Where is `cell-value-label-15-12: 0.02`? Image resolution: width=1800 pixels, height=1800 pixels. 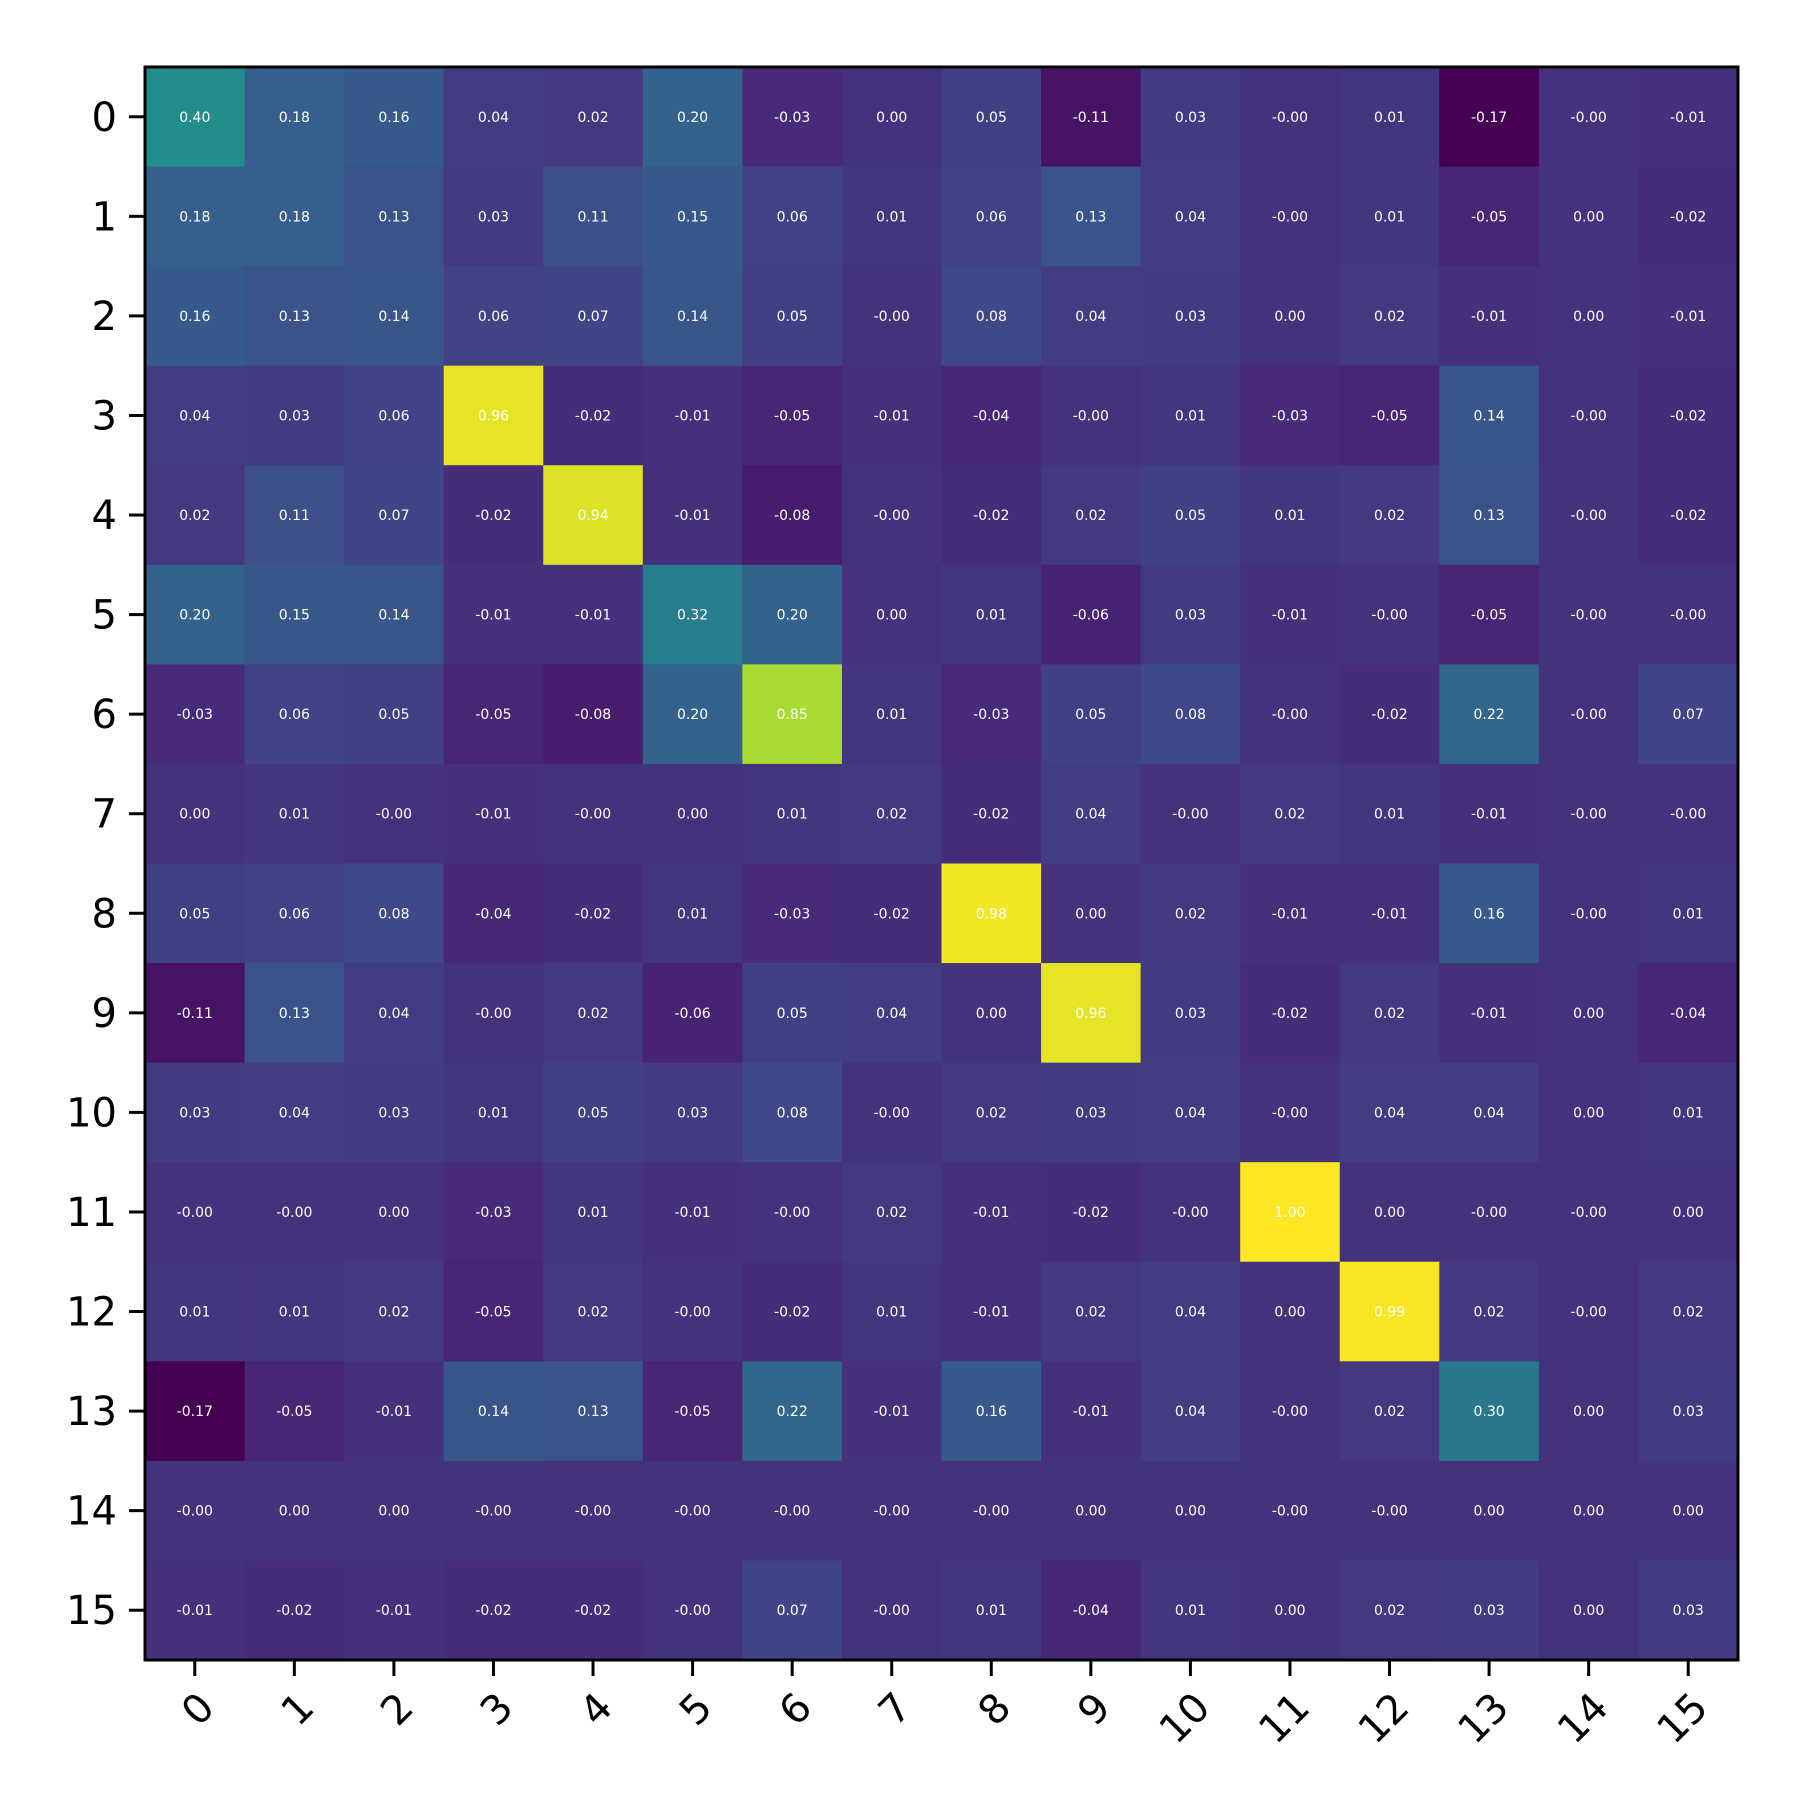 cell-value-label-15-12: 0.02 is located at coordinates (1389, 1611).